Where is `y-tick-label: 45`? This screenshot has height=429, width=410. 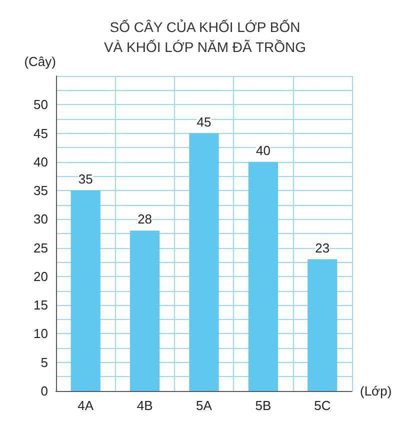 y-tick-label: 45 is located at coordinates (41, 133).